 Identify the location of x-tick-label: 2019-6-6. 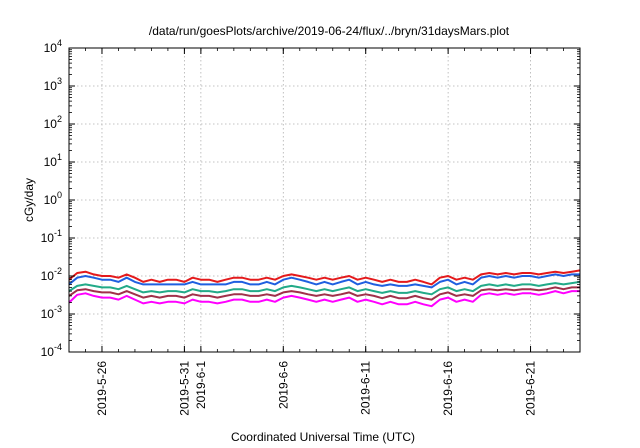
(283, 385).